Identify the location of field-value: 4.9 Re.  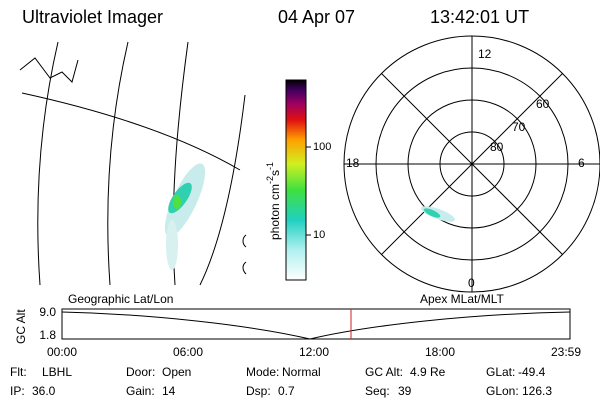
(428, 372).